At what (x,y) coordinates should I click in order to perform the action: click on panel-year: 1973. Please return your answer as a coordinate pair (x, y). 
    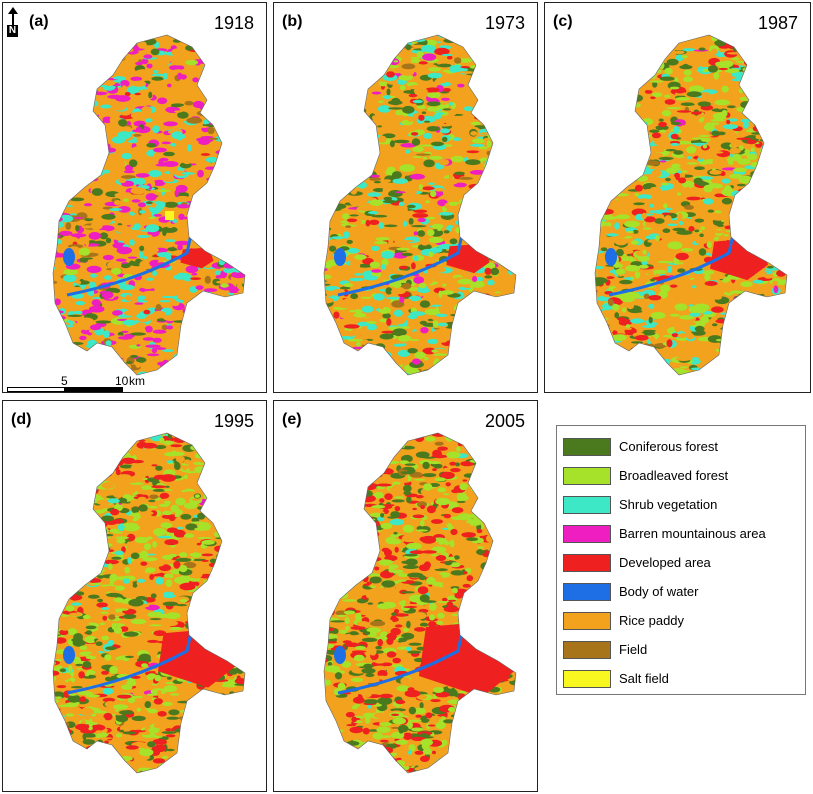
    Looking at the image, I should click on (504, 23).